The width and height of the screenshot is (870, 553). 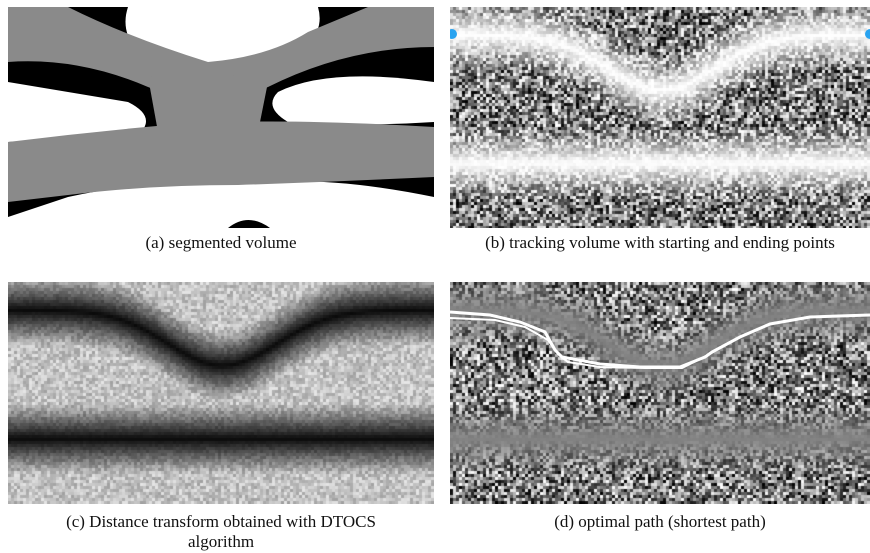 What do you see at coordinates (249, 224) in the screenshot?
I see `small-black-blob-bottom` at bounding box center [249, 224].